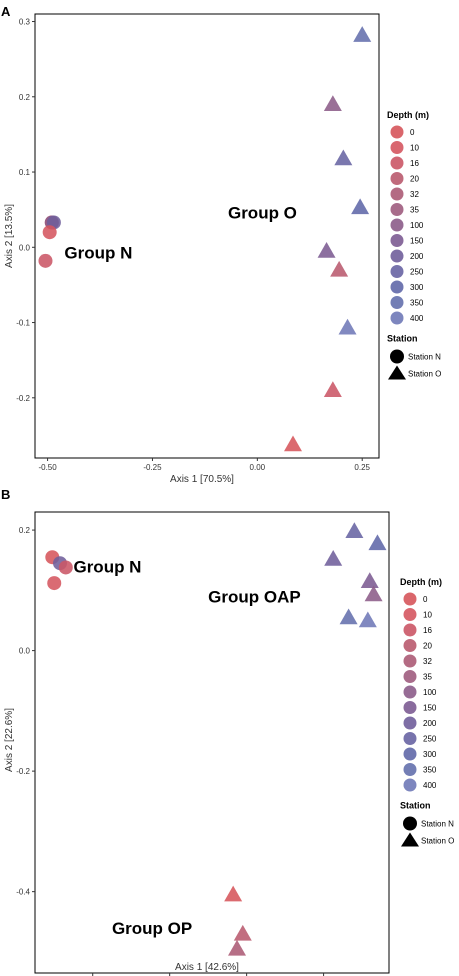 Image resolution: width=459 pixels, height=976 pixels. Describe the element at coordinates (9, 740) in the screenshot. I see `y-axis-label: Axis 2 [22.6%]` at that location.